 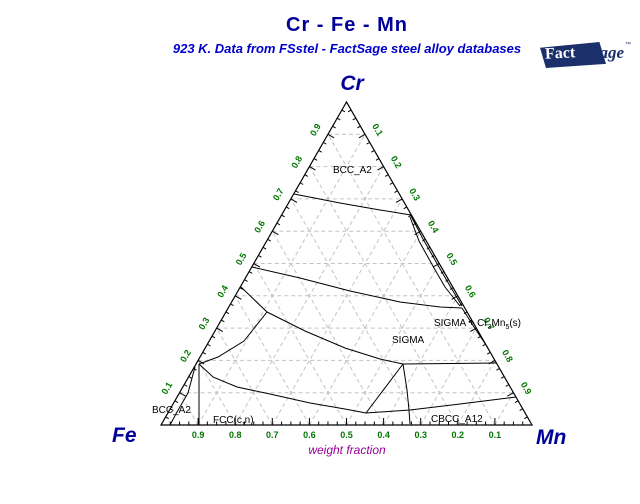 What do you see at coordinates (352, 83) in the screenshot?
I see `component-label-cr: Cr` at bounding box center [352, 83].